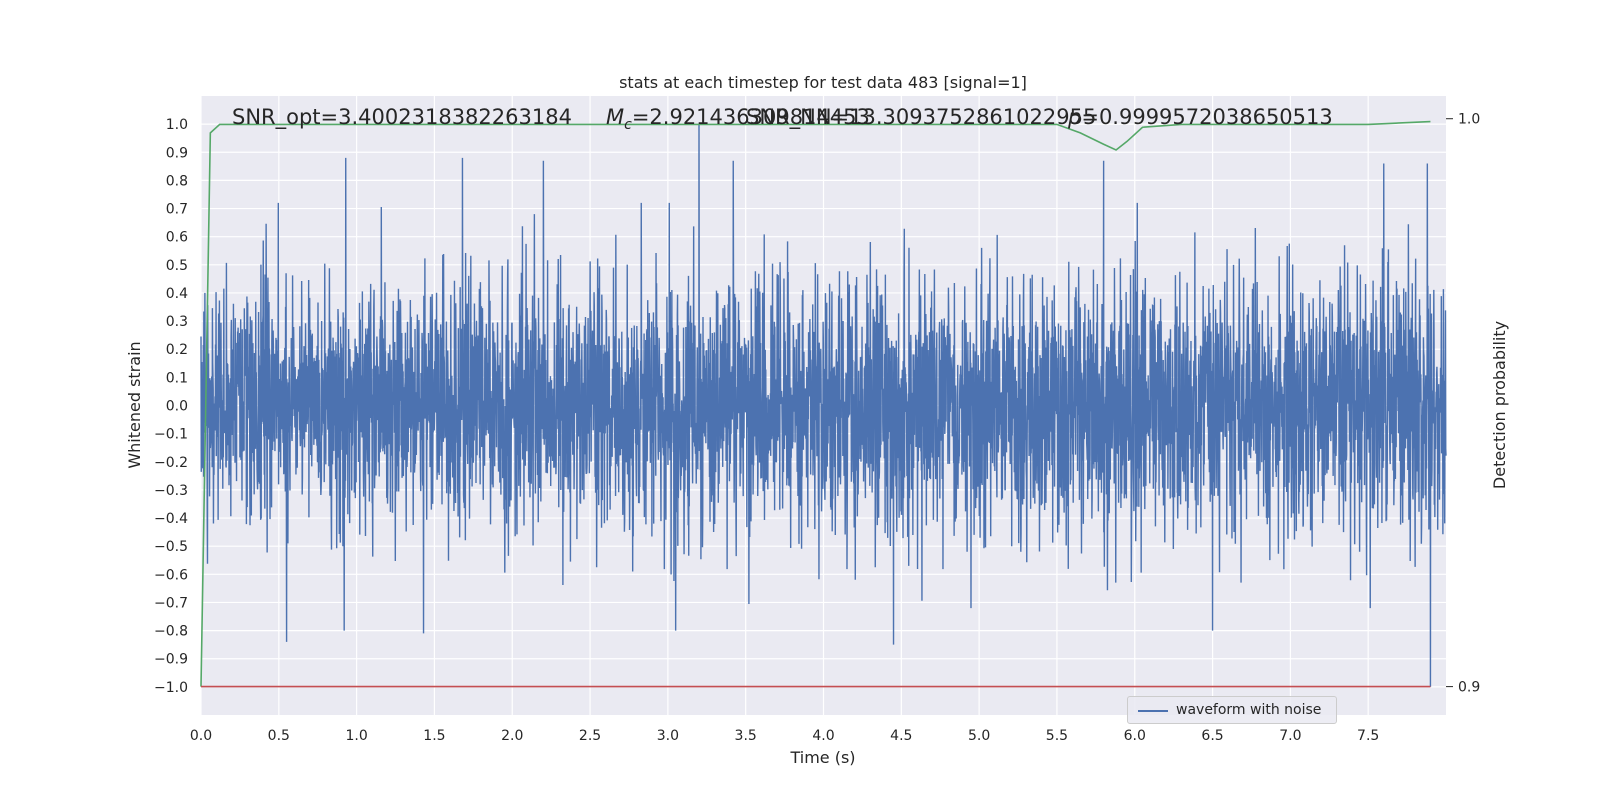  Describe the element at coordinates (177, 125) in the screenshot. I see `y-tick-label: 1.0` at that location.